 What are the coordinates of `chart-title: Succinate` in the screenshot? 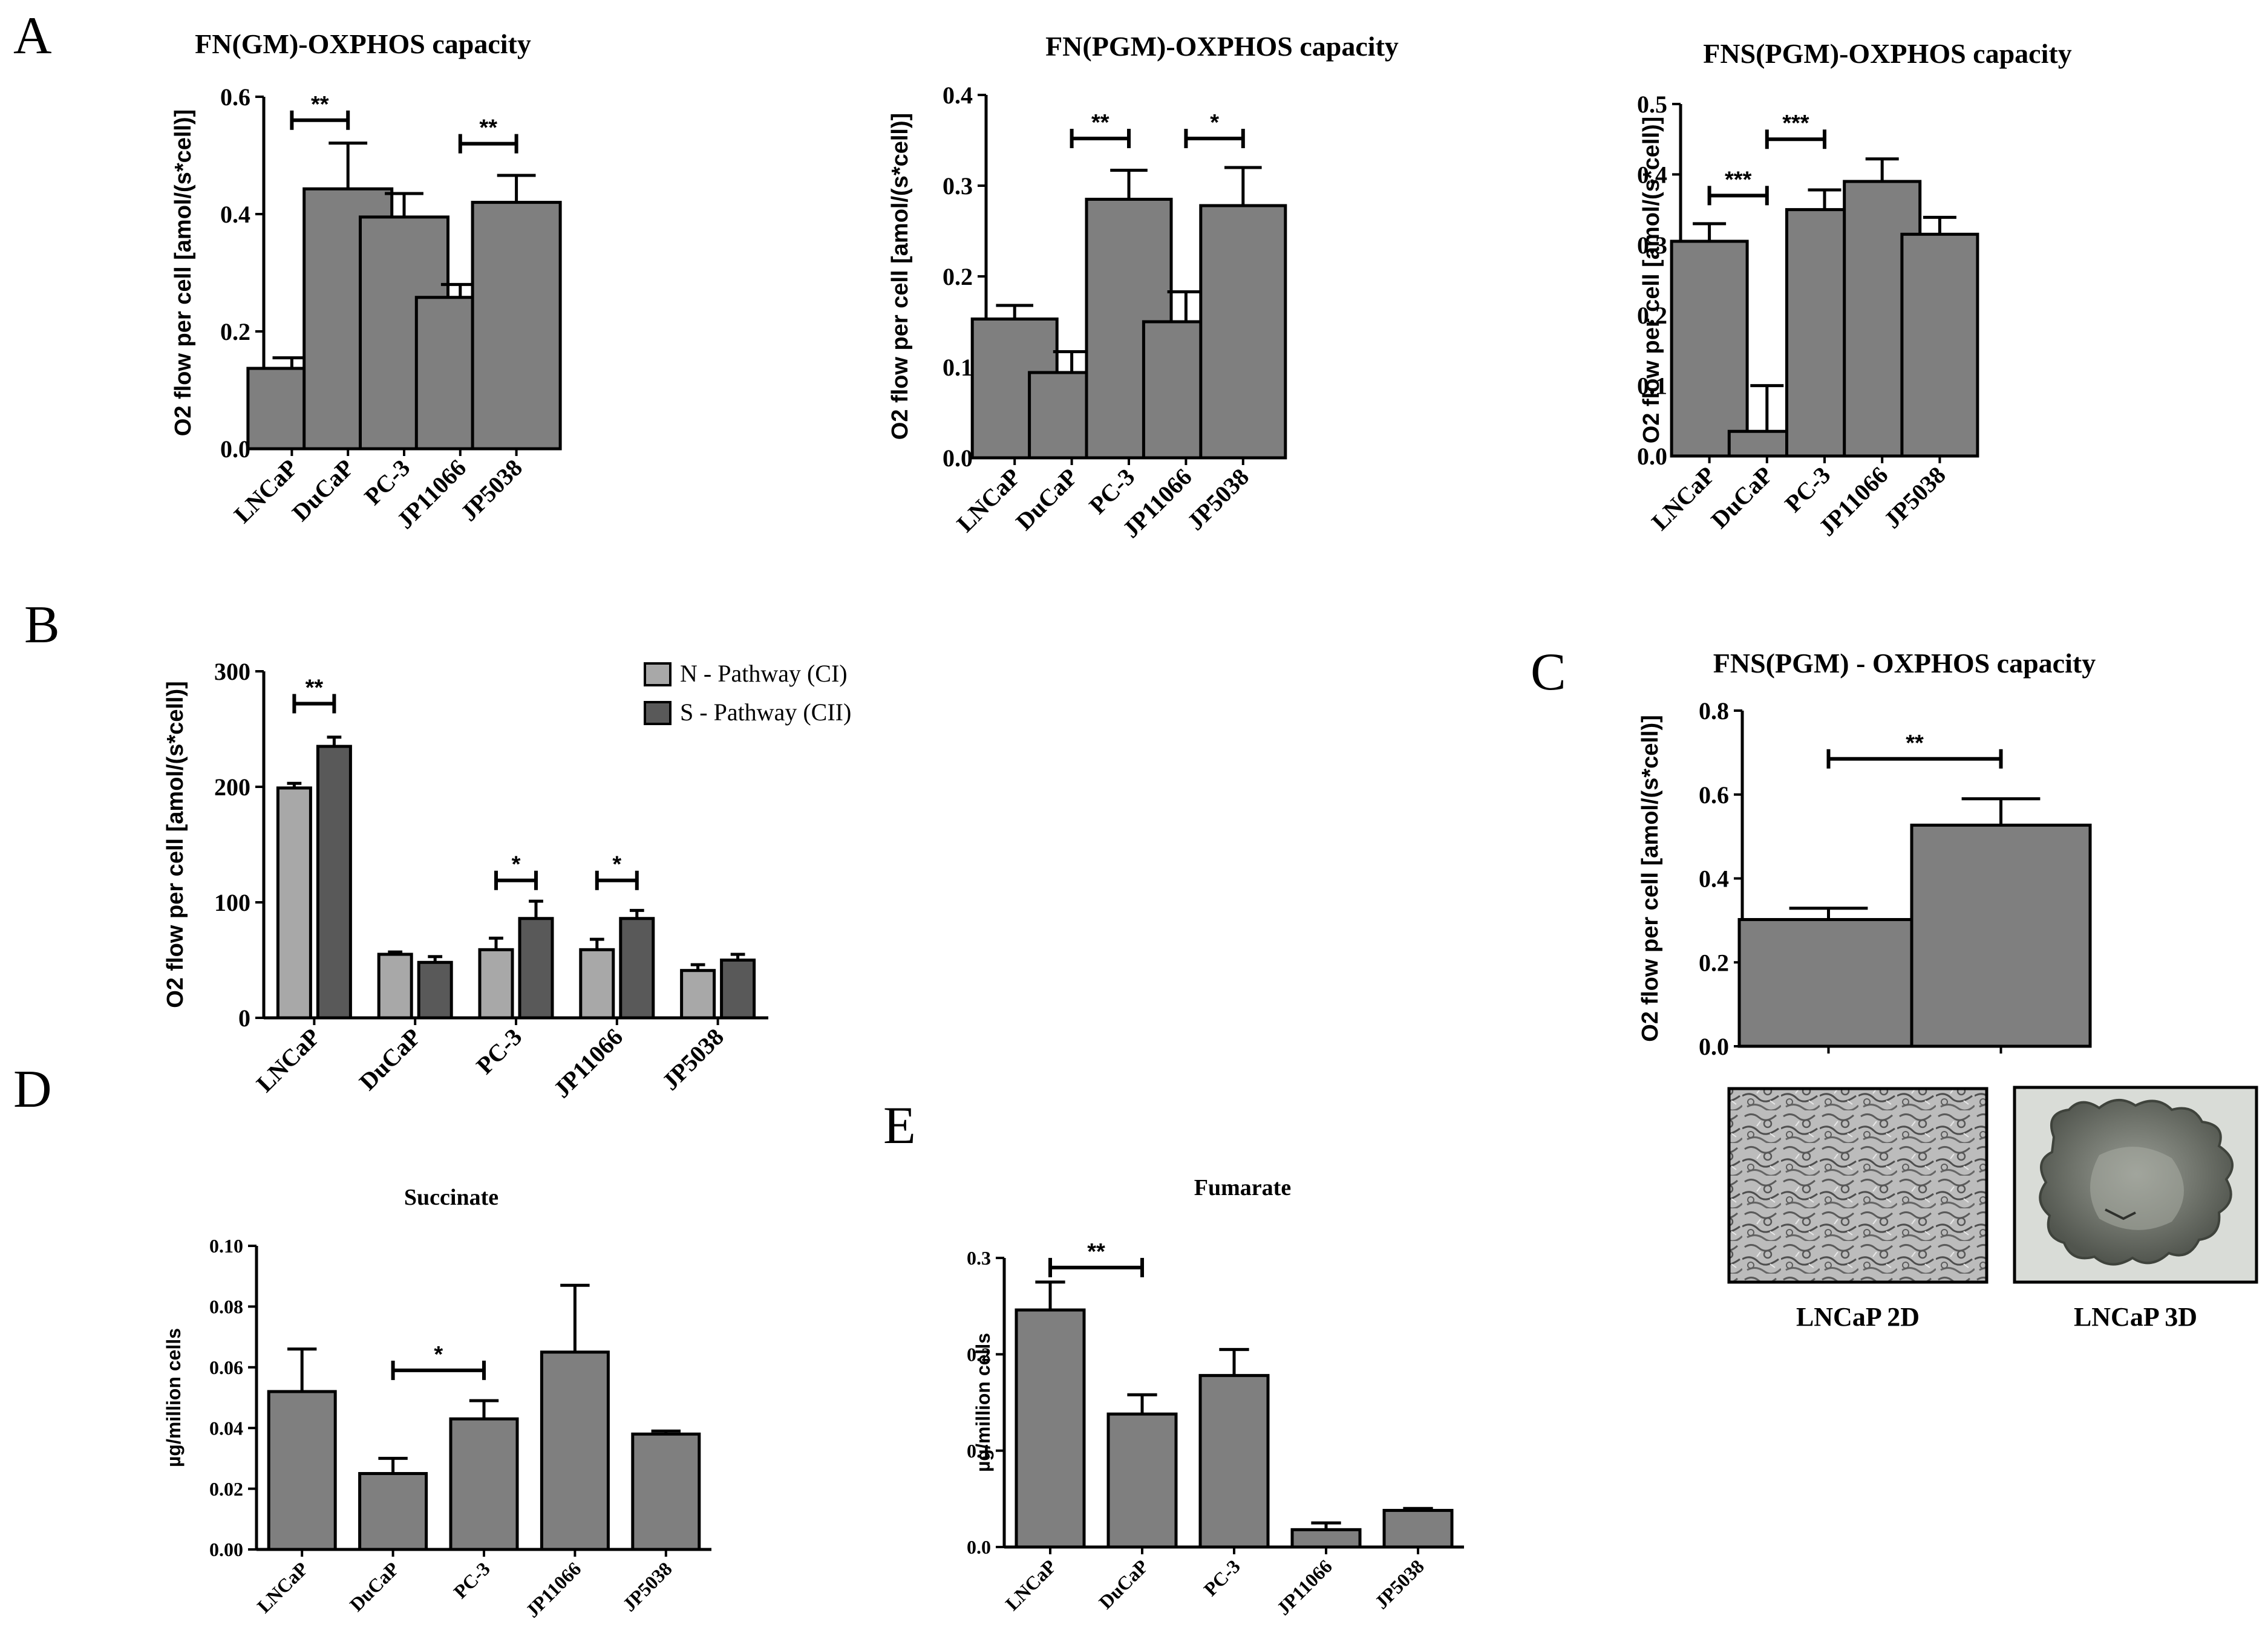 It's located at (451, 1197).